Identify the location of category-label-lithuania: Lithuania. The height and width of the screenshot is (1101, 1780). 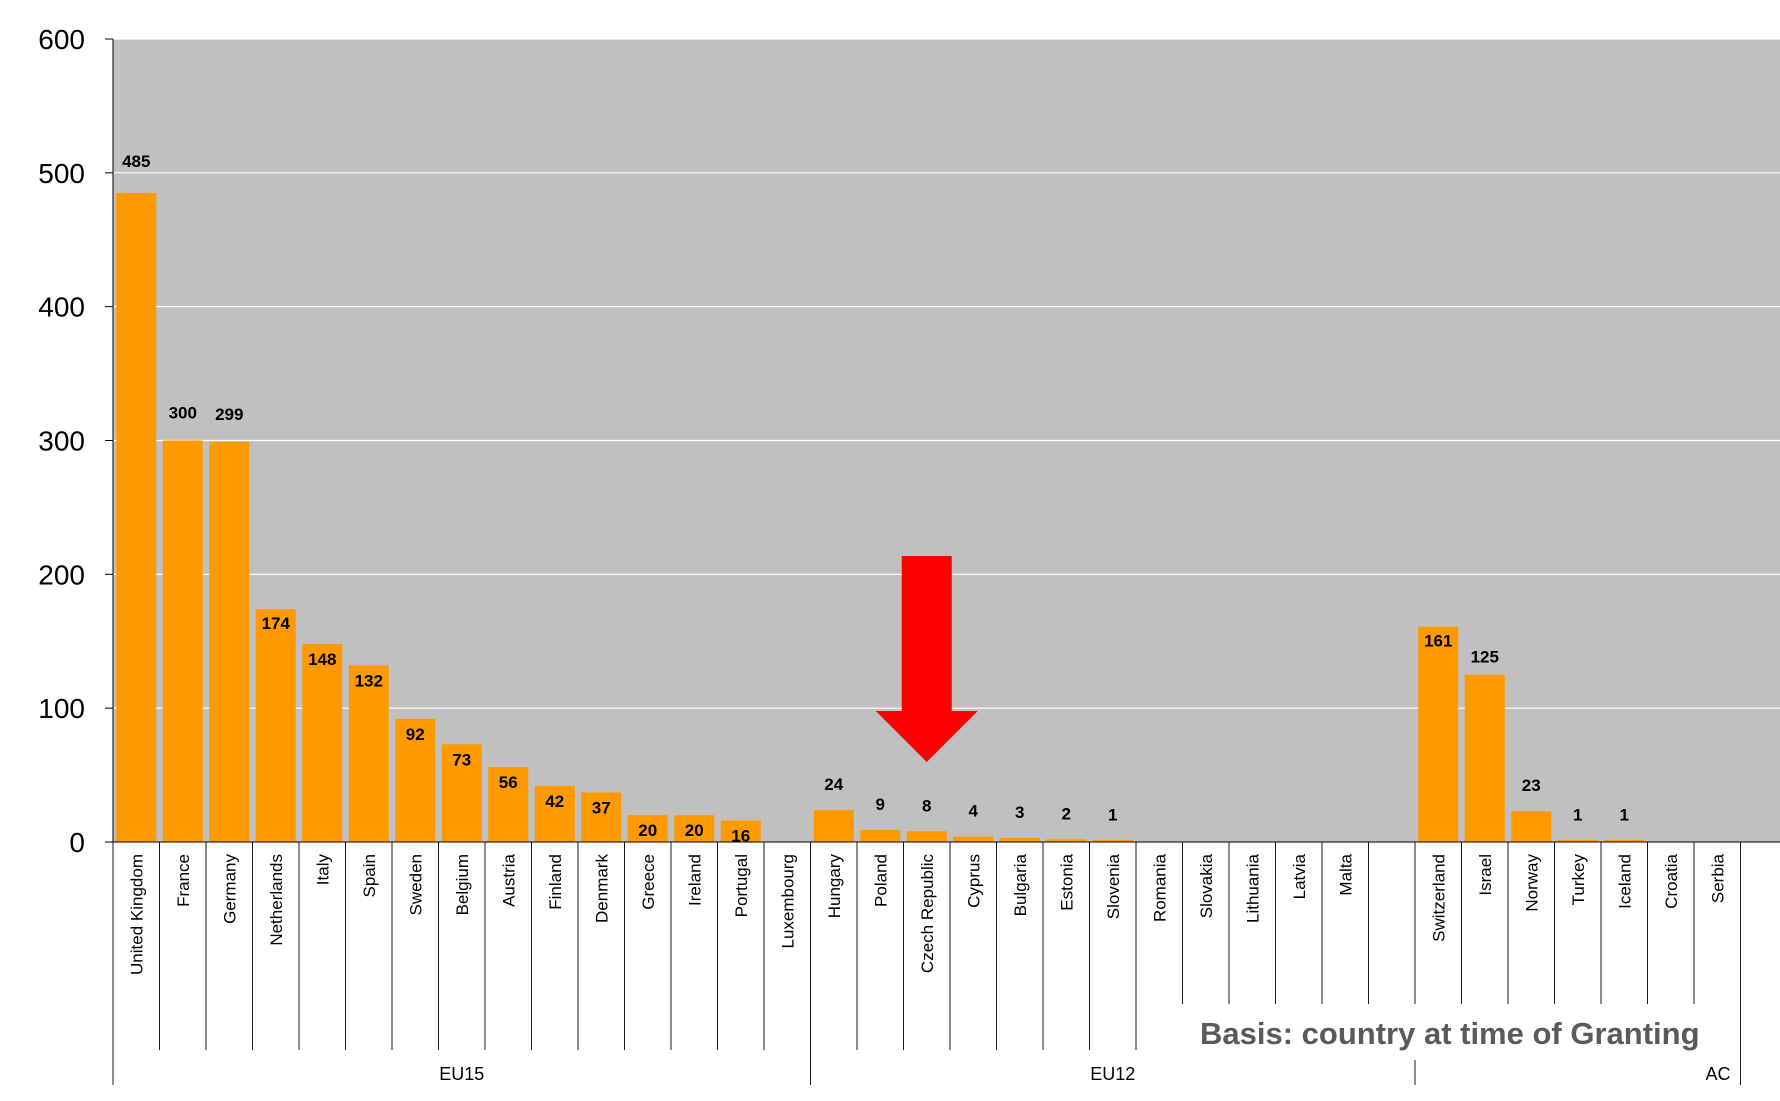
(1252, 888).